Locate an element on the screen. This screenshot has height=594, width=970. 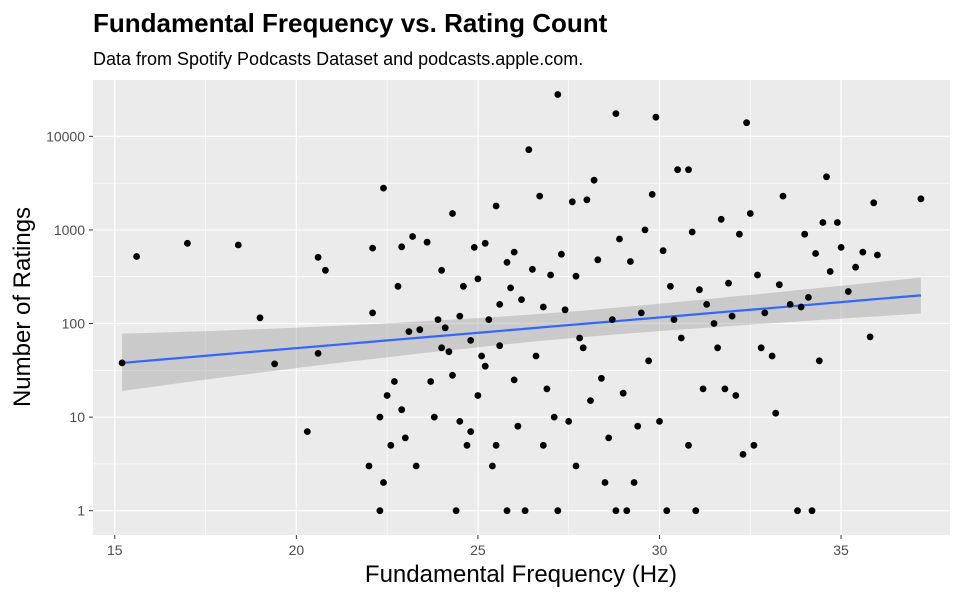
x-tick-label: 25 is located at coordinates (478, 550).